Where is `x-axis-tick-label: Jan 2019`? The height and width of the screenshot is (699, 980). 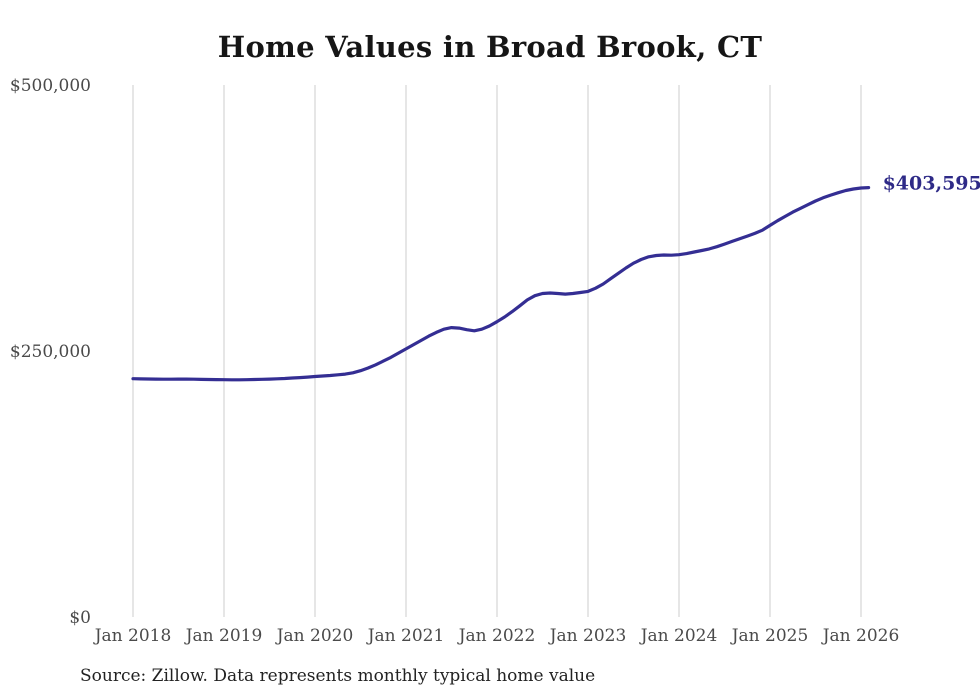 x-axis-tick-label: Jan 2019 is located at coordinates (223, 636).